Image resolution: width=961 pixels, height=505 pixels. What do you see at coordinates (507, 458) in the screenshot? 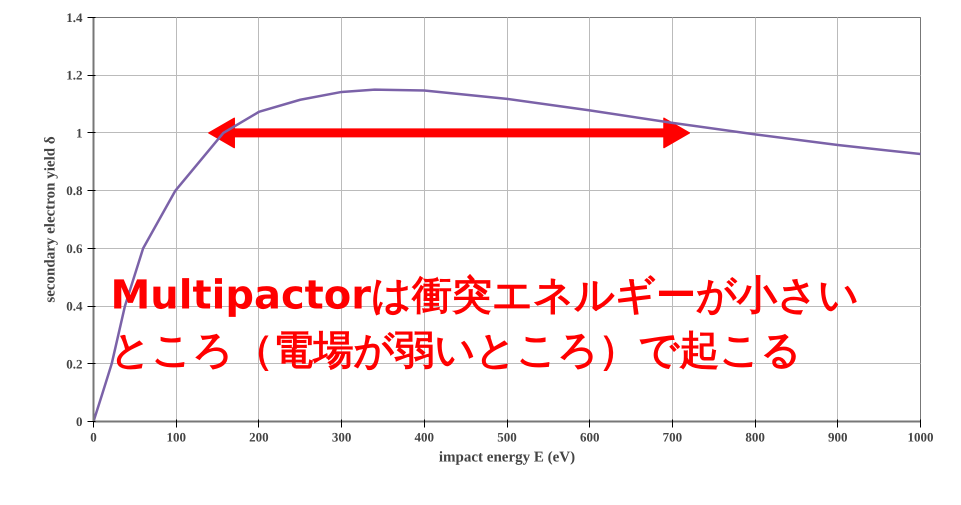
I see `x-axis-title: impact energy E (eV)` at bounding box center [507, 458].